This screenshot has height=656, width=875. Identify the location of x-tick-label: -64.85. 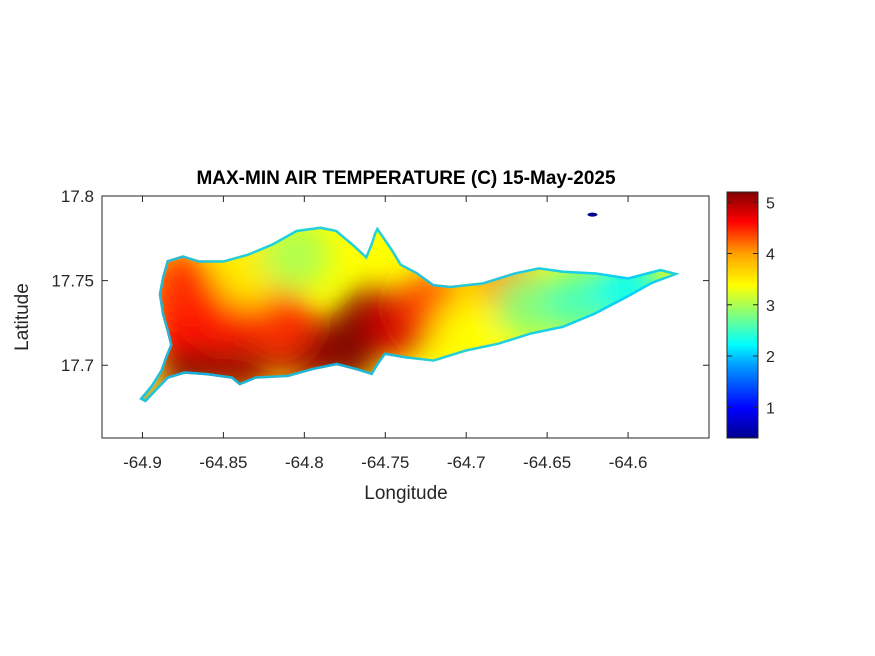
(223, 462).